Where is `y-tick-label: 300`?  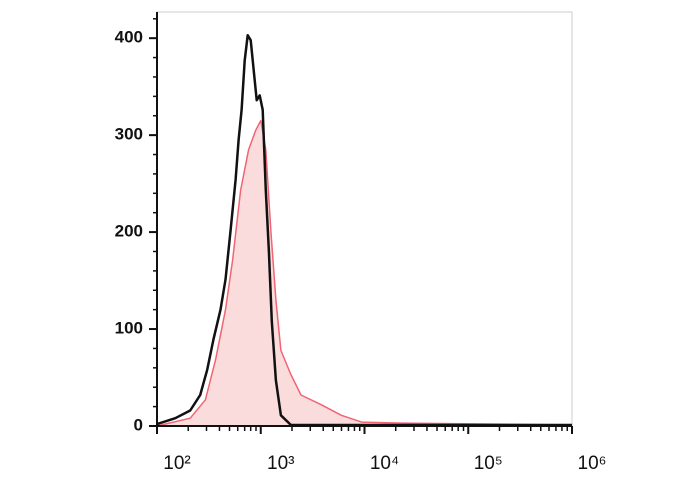 y-tick-label: 300 is located at coordinates (129, 134).